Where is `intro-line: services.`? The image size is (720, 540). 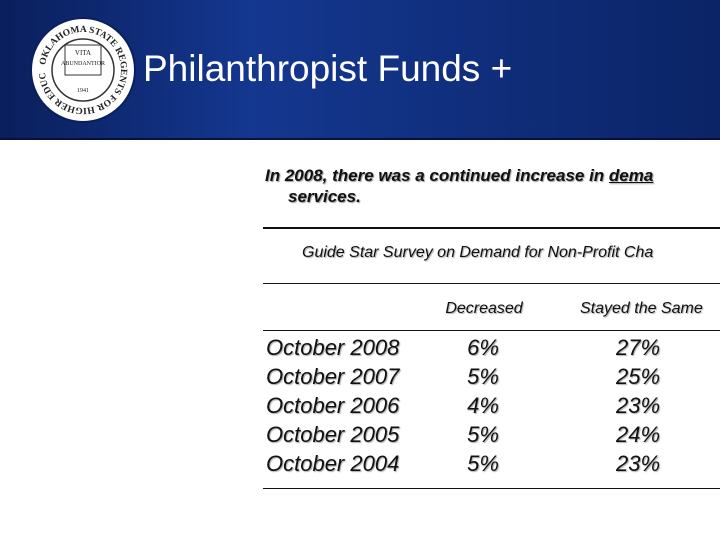
intro-line: services. is located at coordinates (324, 196).